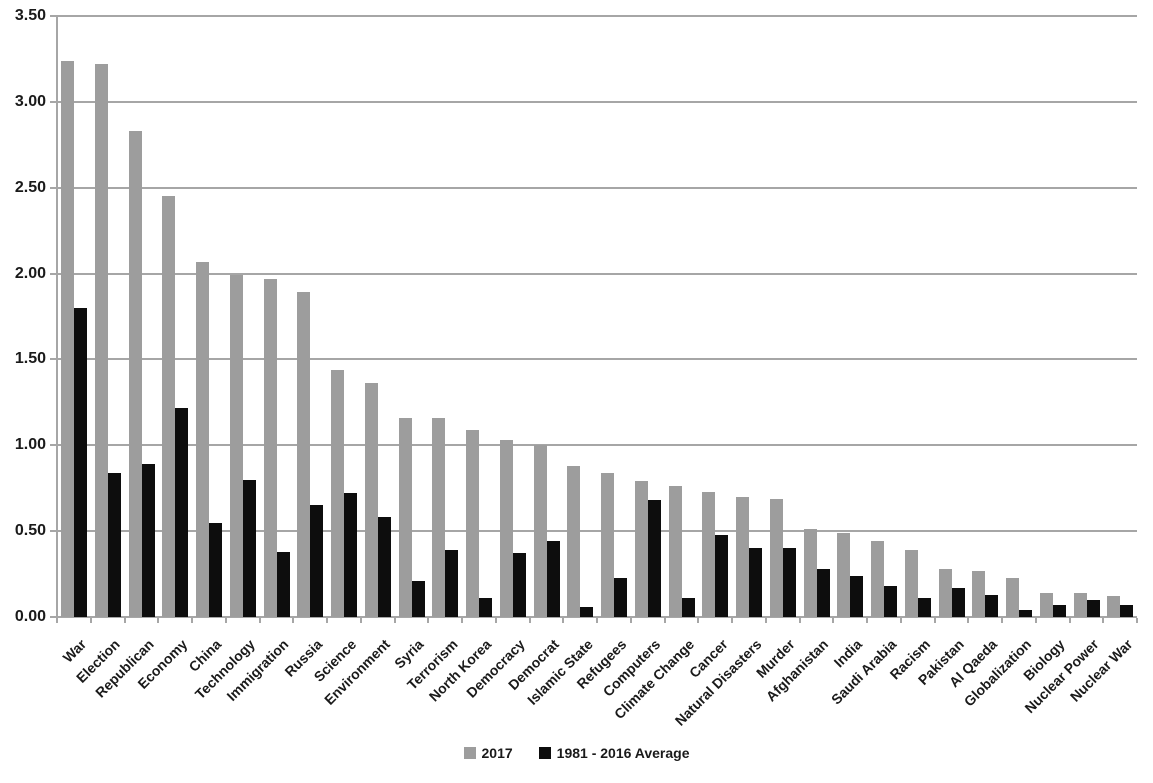 This screenshot has height=783, width=1153. I want to click on bar-2017-nuclear-war, so click(1114, 606).